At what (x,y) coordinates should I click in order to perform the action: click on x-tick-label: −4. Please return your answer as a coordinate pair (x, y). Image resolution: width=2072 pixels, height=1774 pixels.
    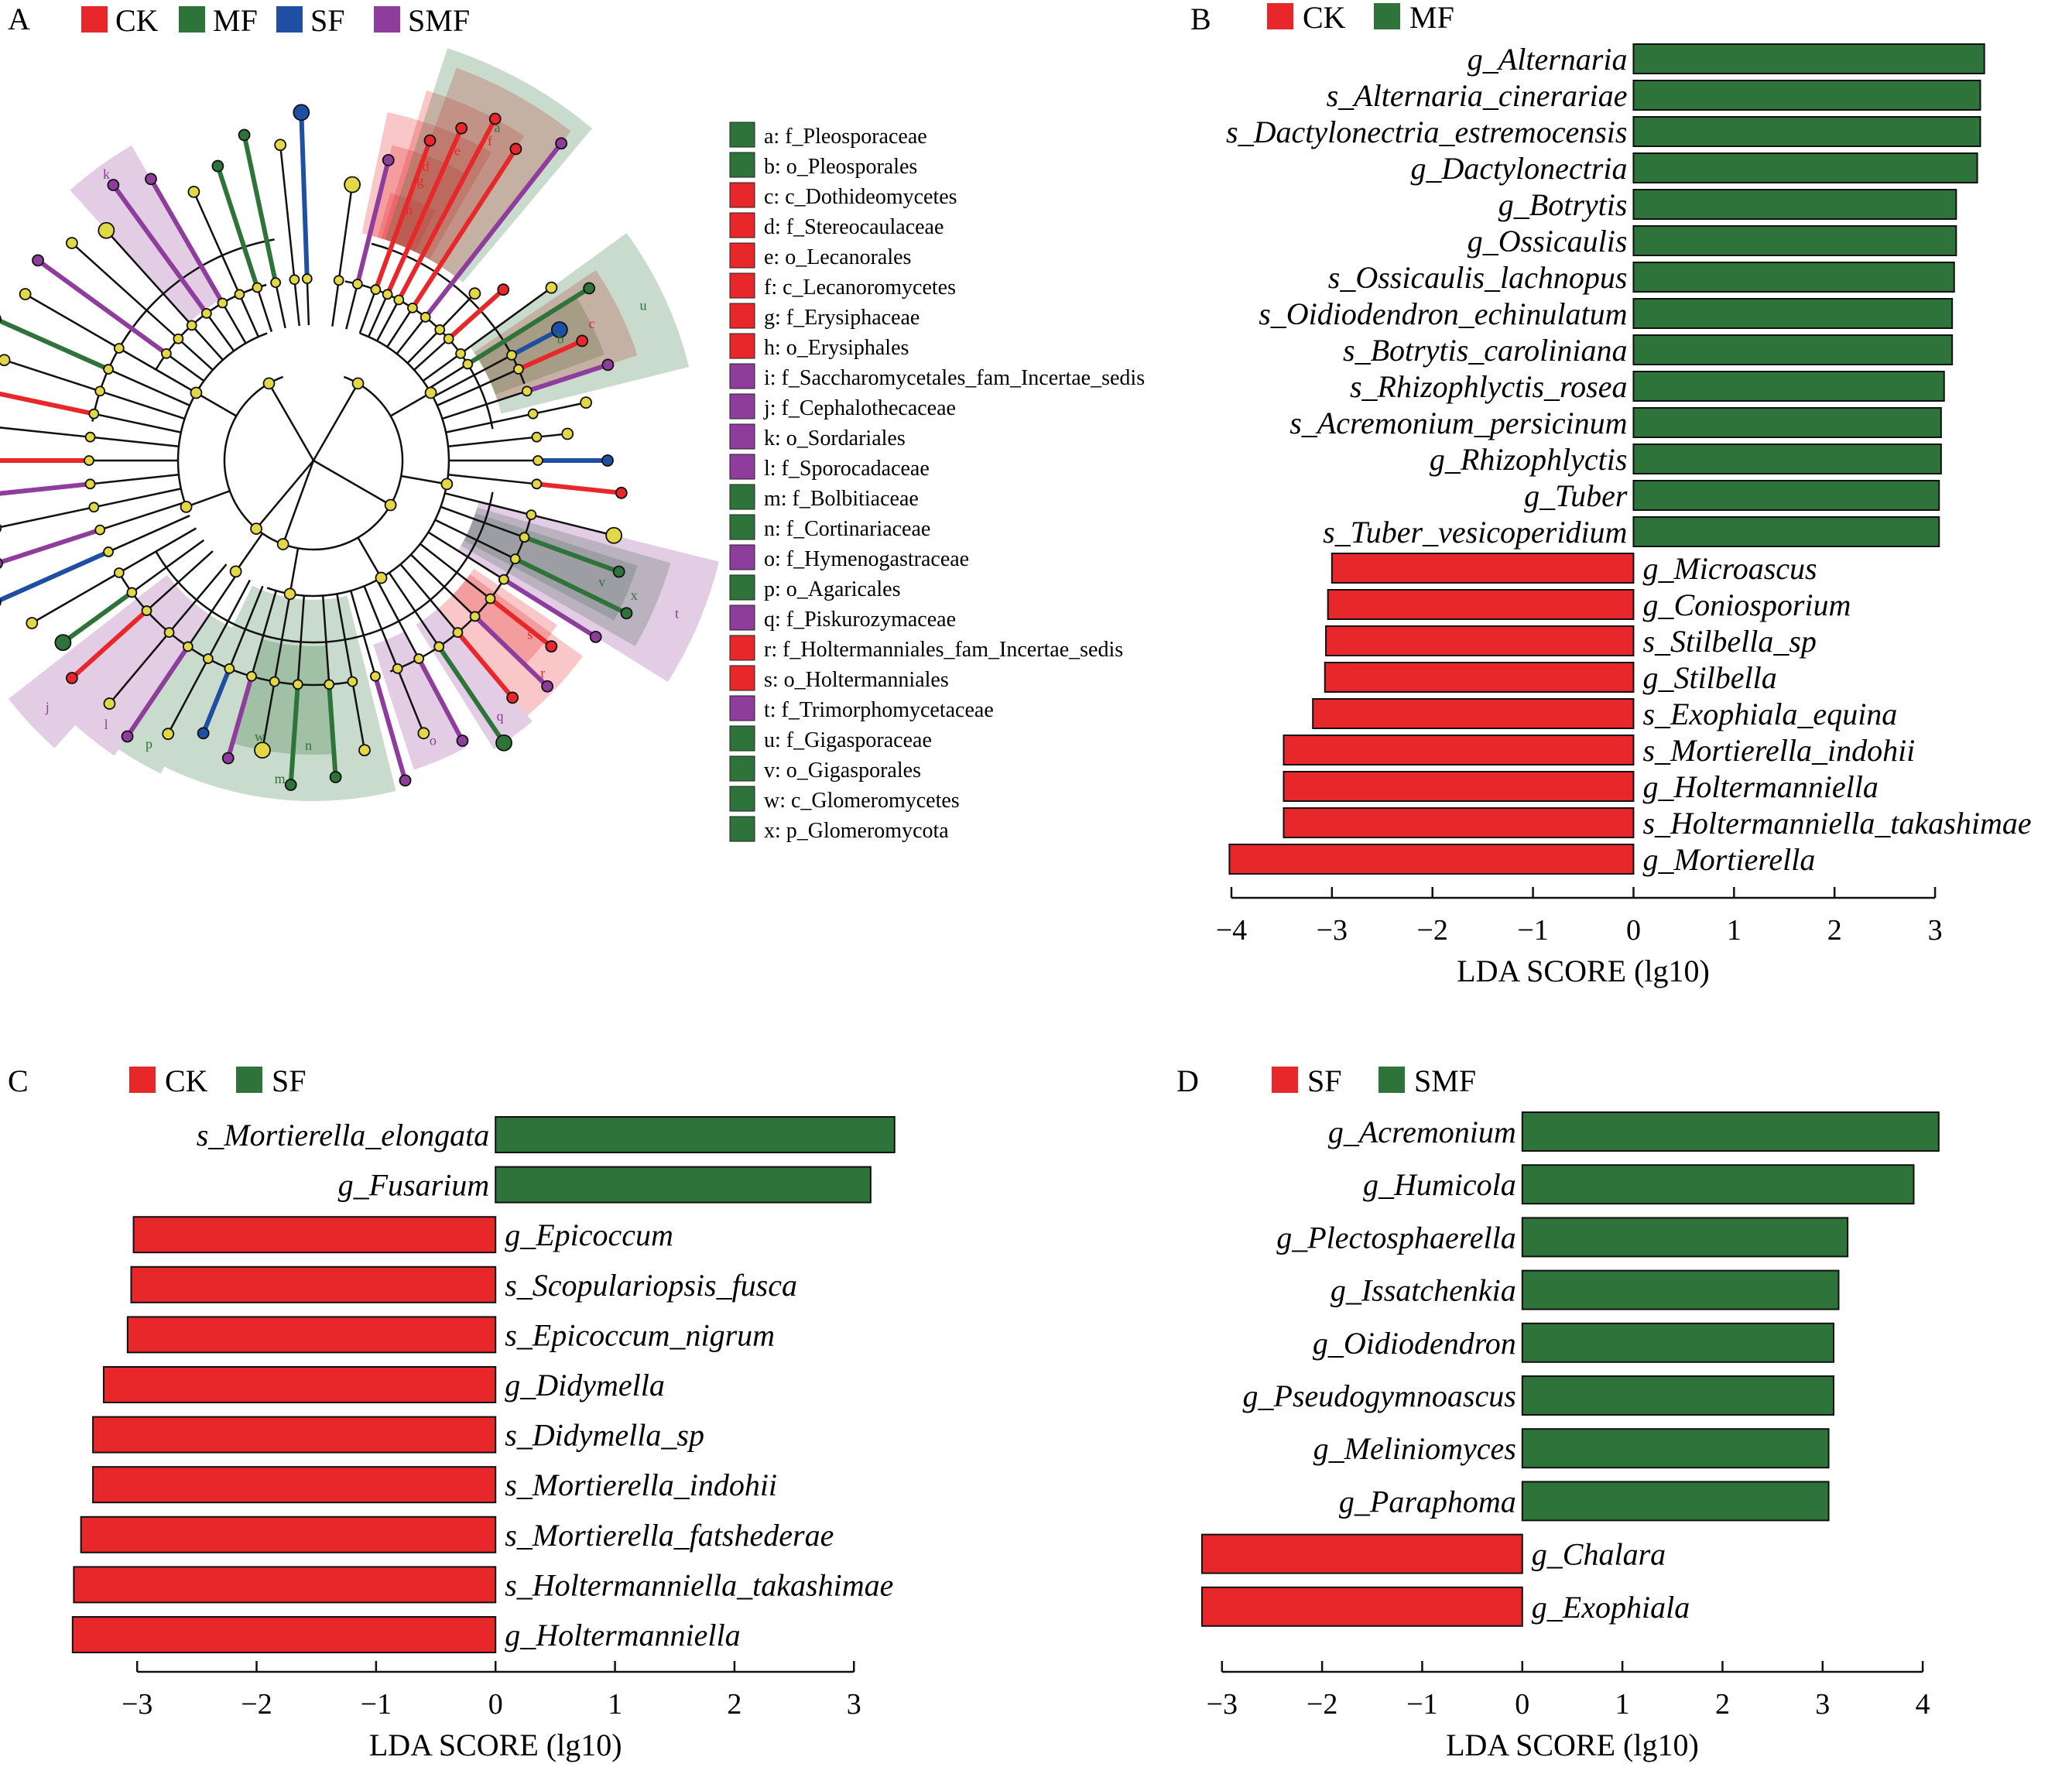
    Looking at the image, I should click on (1231, 931).